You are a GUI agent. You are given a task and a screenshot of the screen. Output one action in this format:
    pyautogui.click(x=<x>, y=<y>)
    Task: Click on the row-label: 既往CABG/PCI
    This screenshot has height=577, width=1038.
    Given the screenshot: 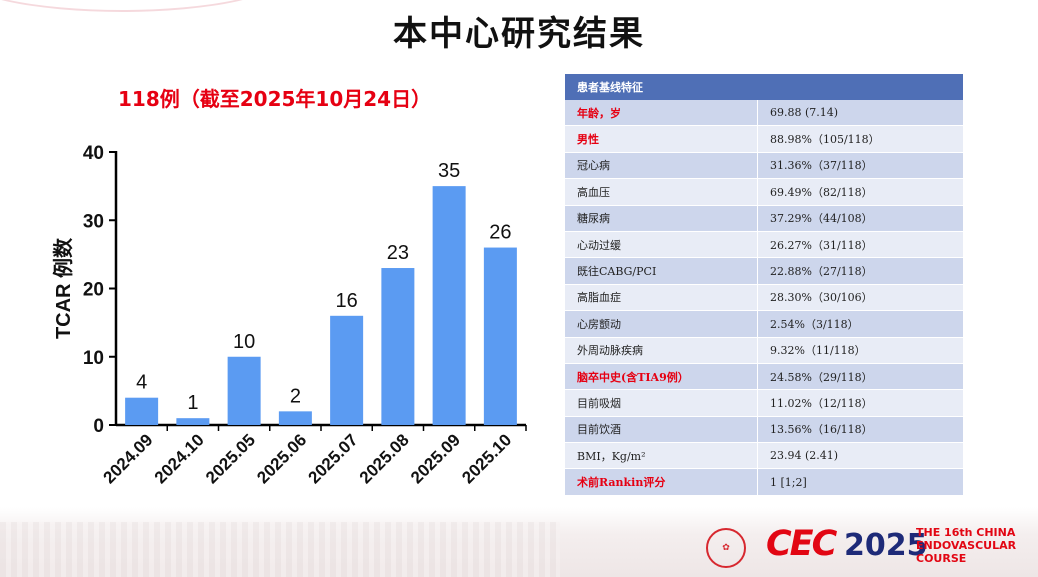 What is the action you would take?
    pyautogui.click(x=661, y=271)
    